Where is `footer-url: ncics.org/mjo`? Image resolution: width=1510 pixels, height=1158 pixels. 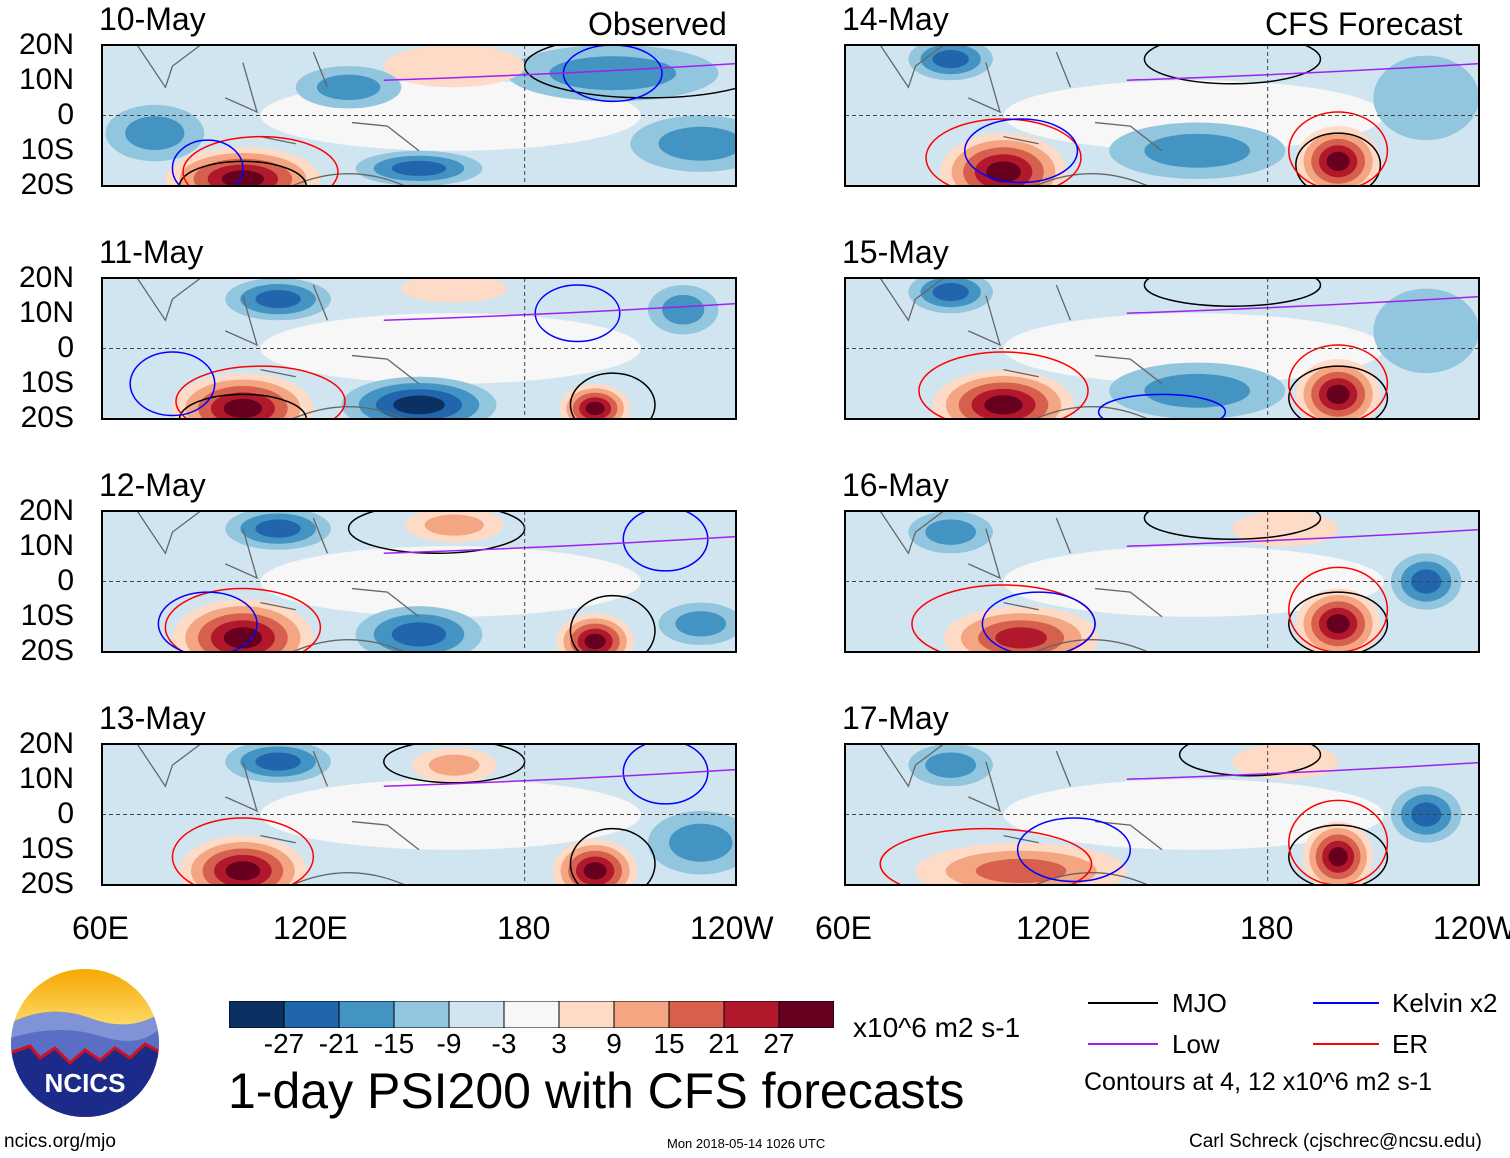
footer-url: ncics.org/mjo is located at coordinates (60, 1141).